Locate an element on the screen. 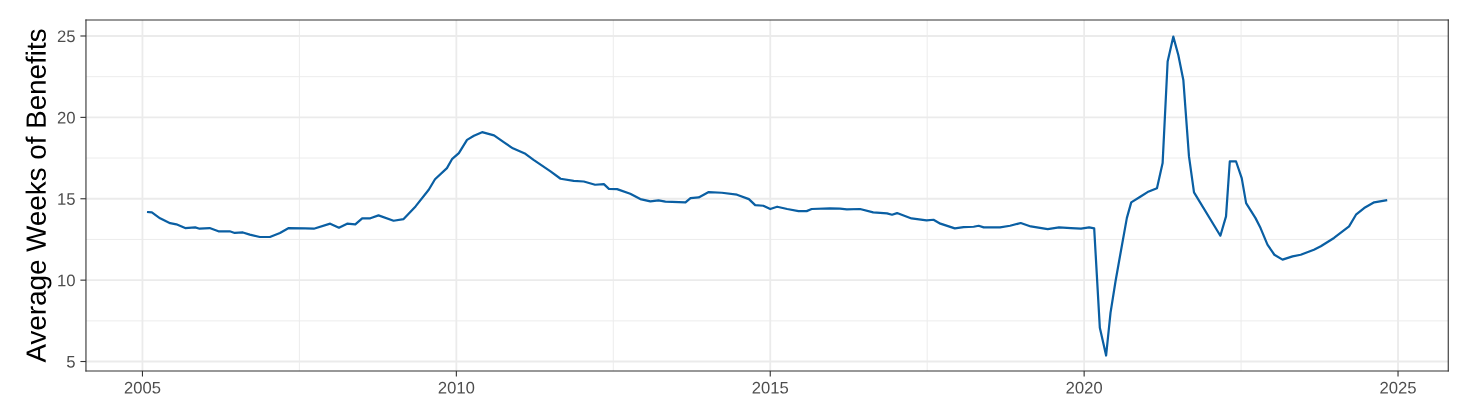 This screenshot has width=1457, height=409. y-tick-label: 15 is located at coordinates (66, 199).